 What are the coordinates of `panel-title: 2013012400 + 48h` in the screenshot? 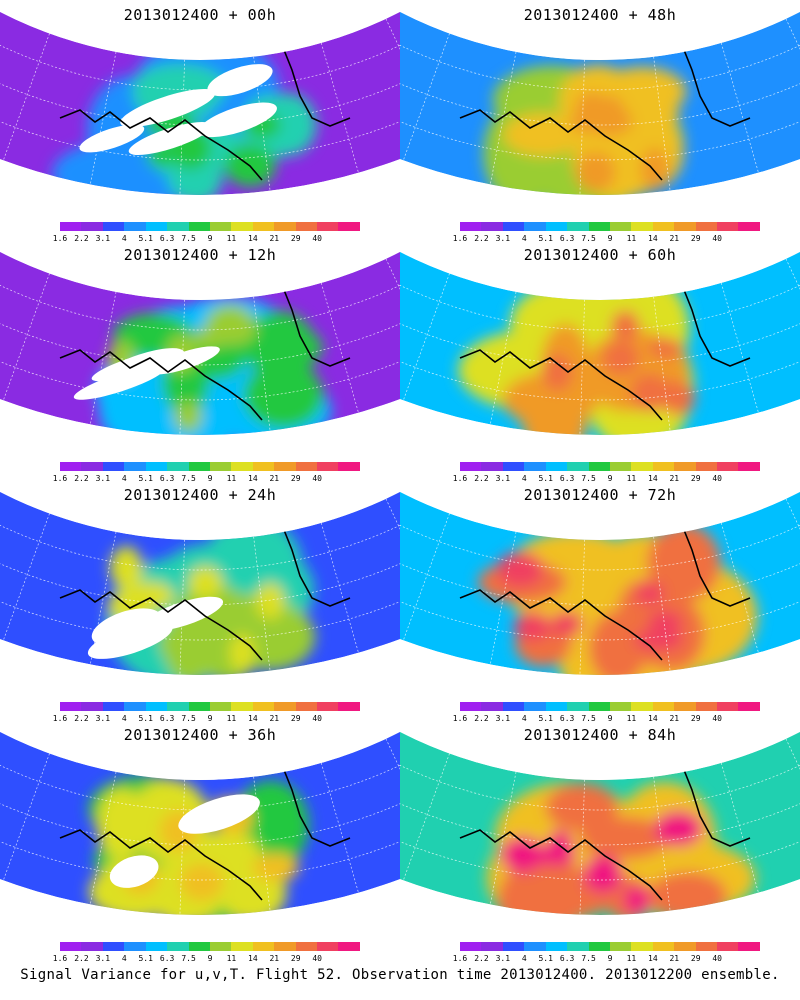 It's located at (600, 15).